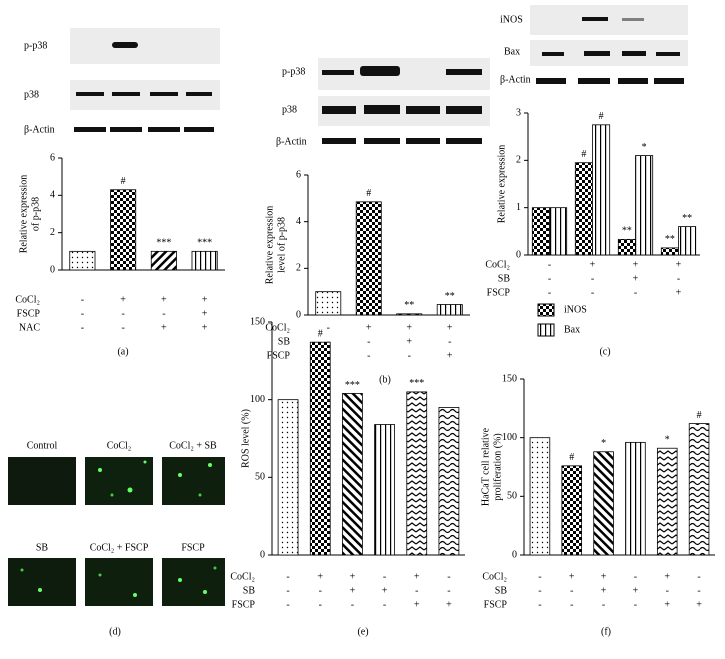  What do you see at coordinates (485, 466) in the screenshot?
I see `y-axis-label: HaCaT cell relative` at bounding box center [485, 466].